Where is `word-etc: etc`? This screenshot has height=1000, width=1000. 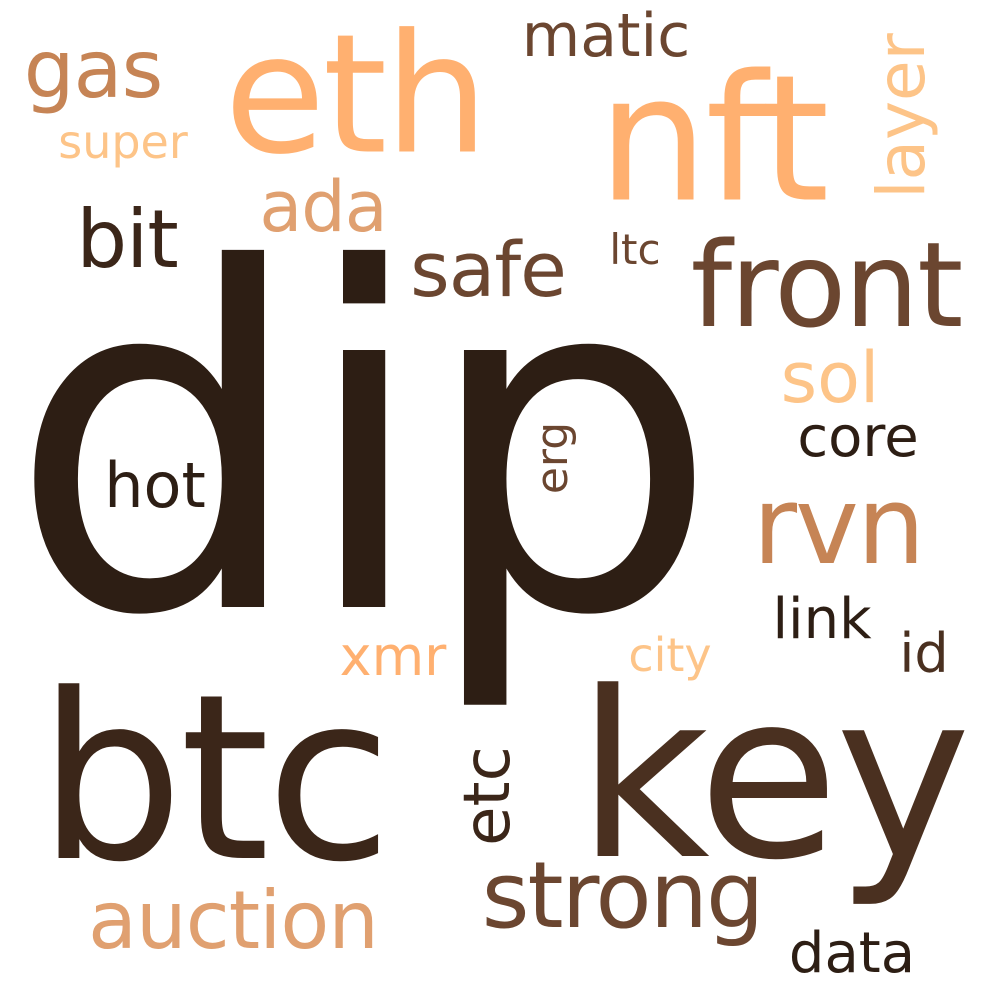
word-etc: etc is located at coordinates (488, 796).